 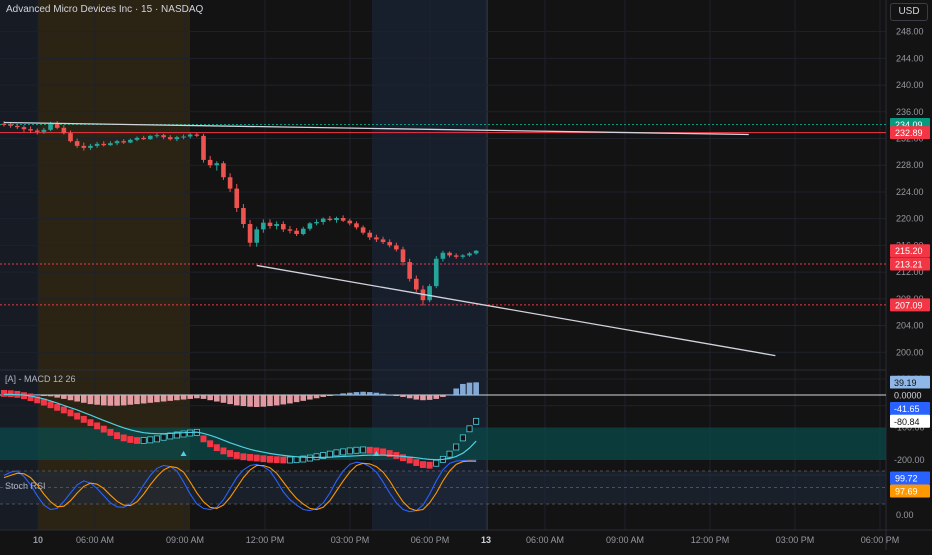 What do you see at coordinates (516, 310) in the screenshot?
I see `trendline-lower` at bounding box center [516, 310].